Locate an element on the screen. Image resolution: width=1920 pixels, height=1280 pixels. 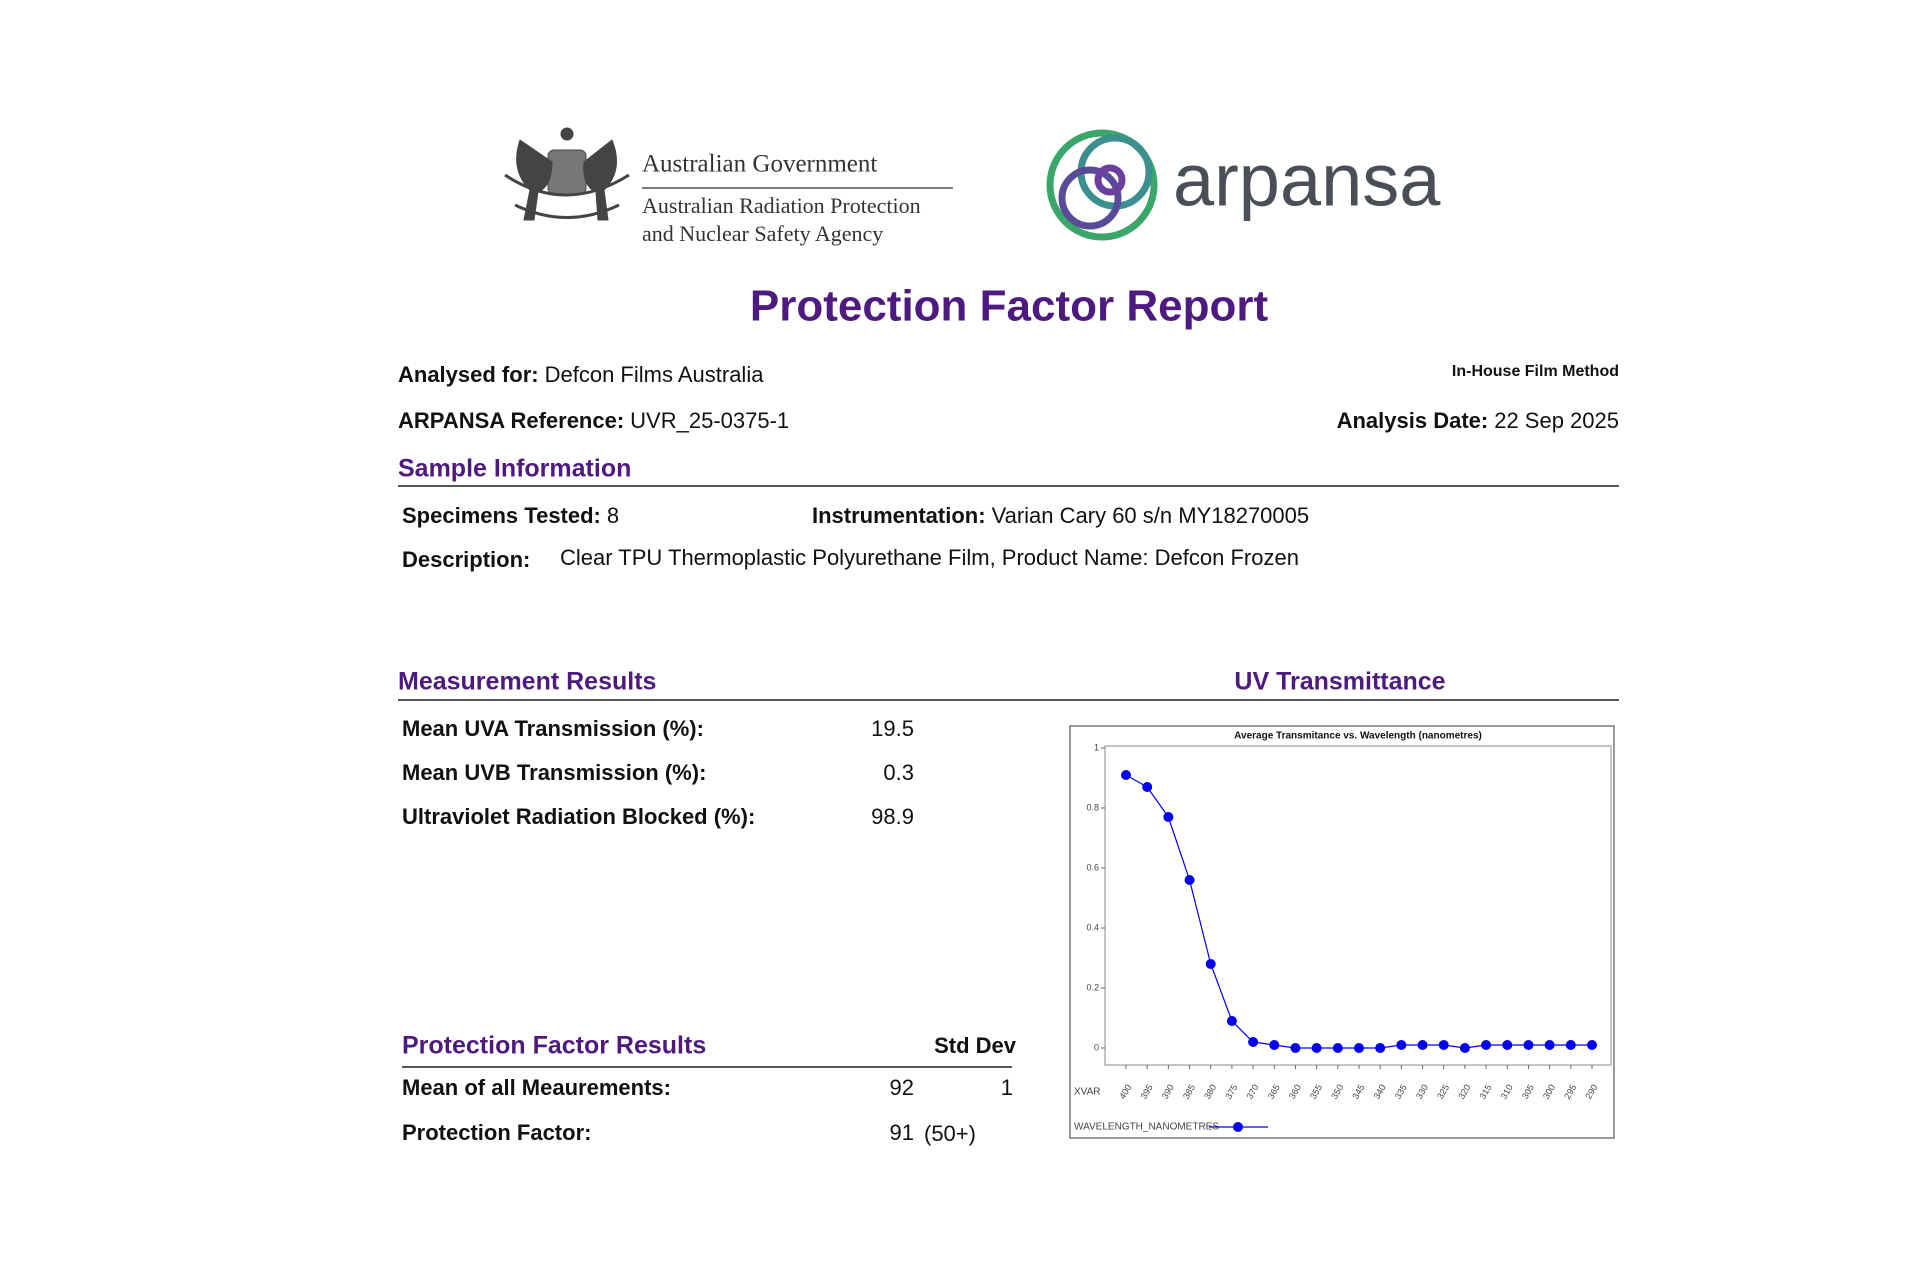
specimens: Specimens Tested: 8 is located at coordinates (510, 515).